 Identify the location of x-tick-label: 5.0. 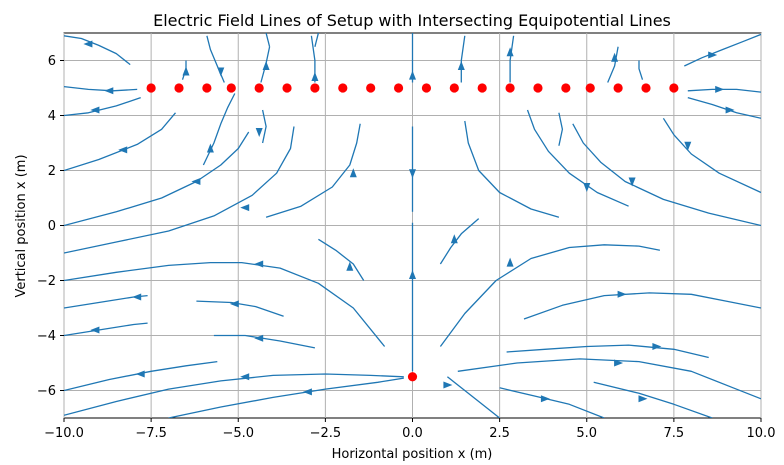
(586, 433).